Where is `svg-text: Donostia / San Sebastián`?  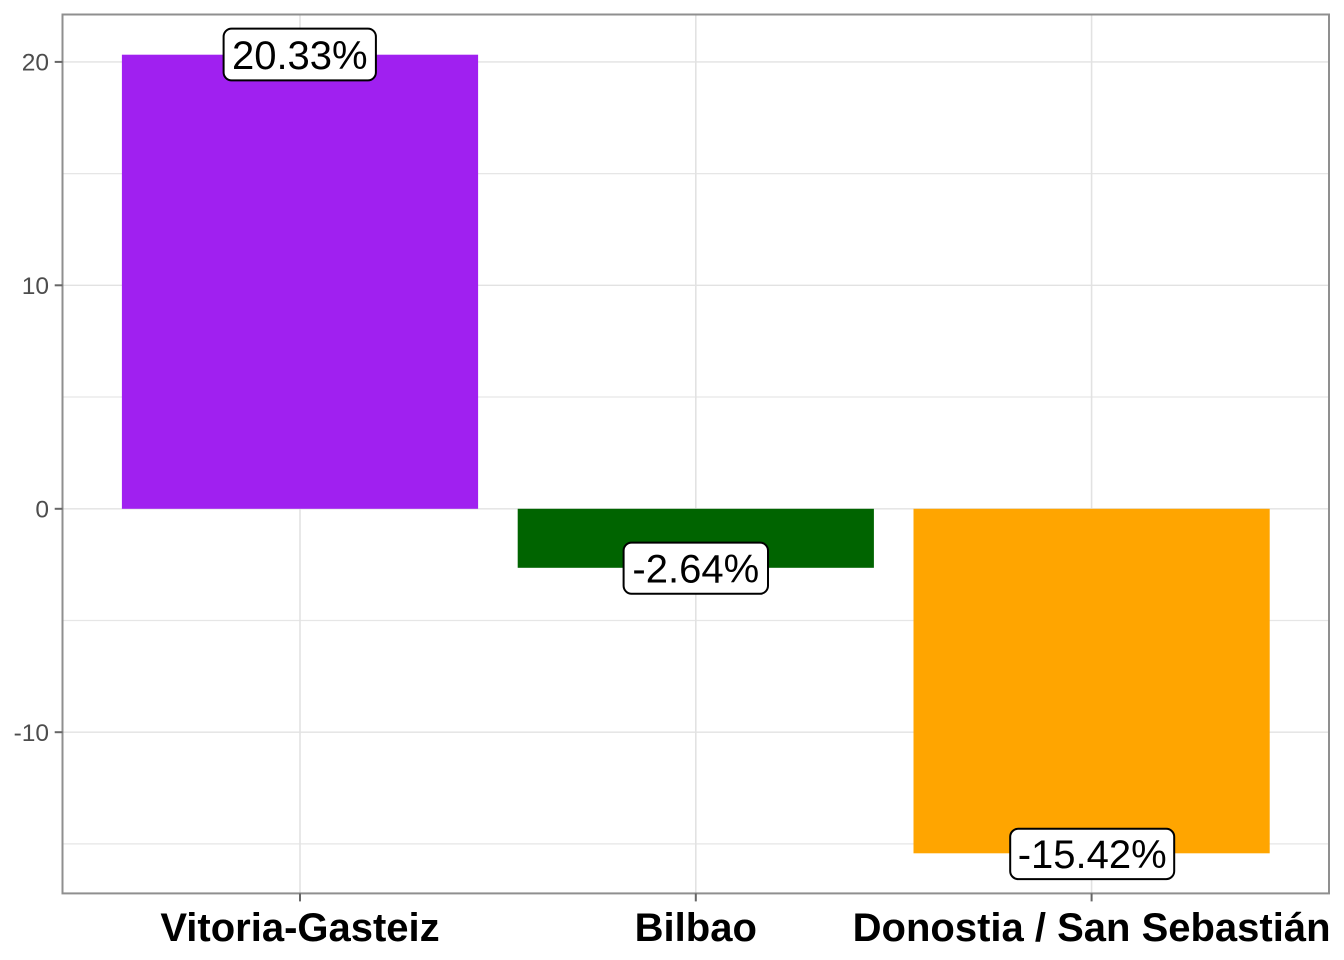 svg-text: Donostia / San Sebastián is located at coordinates (1092, 928).